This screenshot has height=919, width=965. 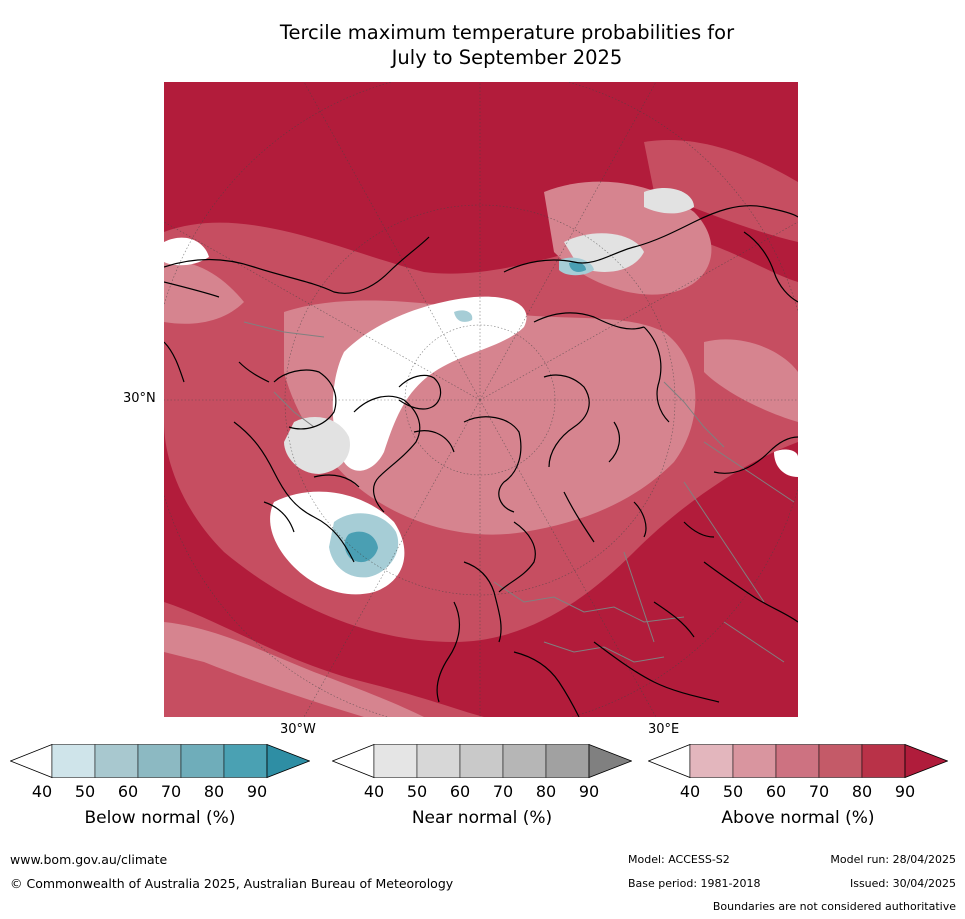 I want to click on lon-label-30e: 30°E, so click(x=664, y=729).